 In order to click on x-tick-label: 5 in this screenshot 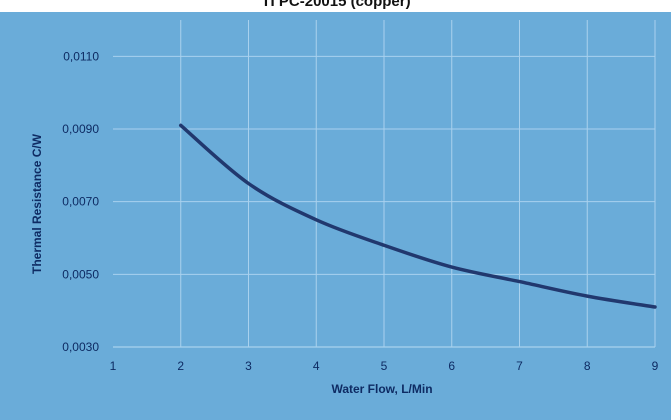, I will do `click(384, 366)`.